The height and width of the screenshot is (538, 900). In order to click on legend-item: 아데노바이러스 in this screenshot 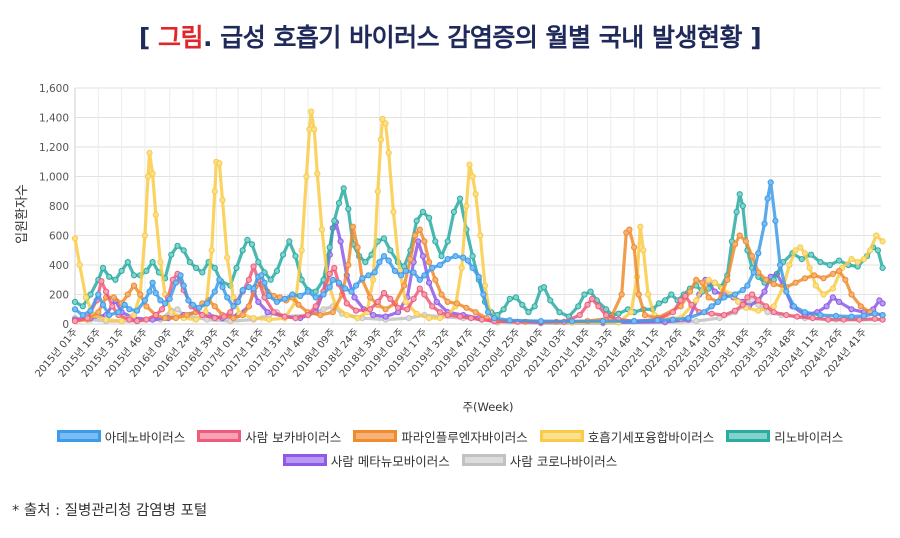, I will do `click(120, 436)`.